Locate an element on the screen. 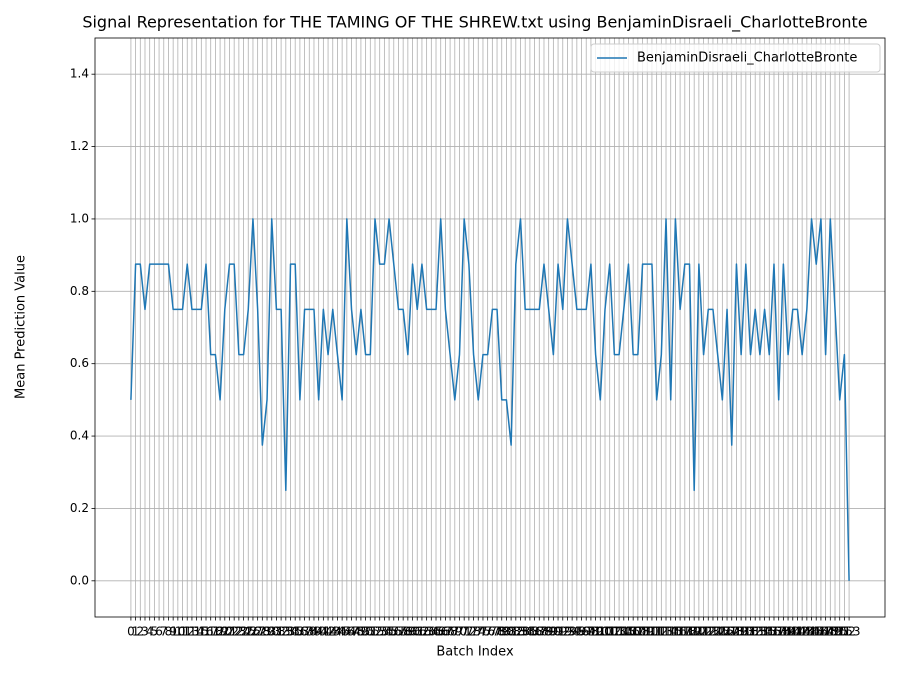  x-tick-label: 66 is located at coordinates (440, 632).